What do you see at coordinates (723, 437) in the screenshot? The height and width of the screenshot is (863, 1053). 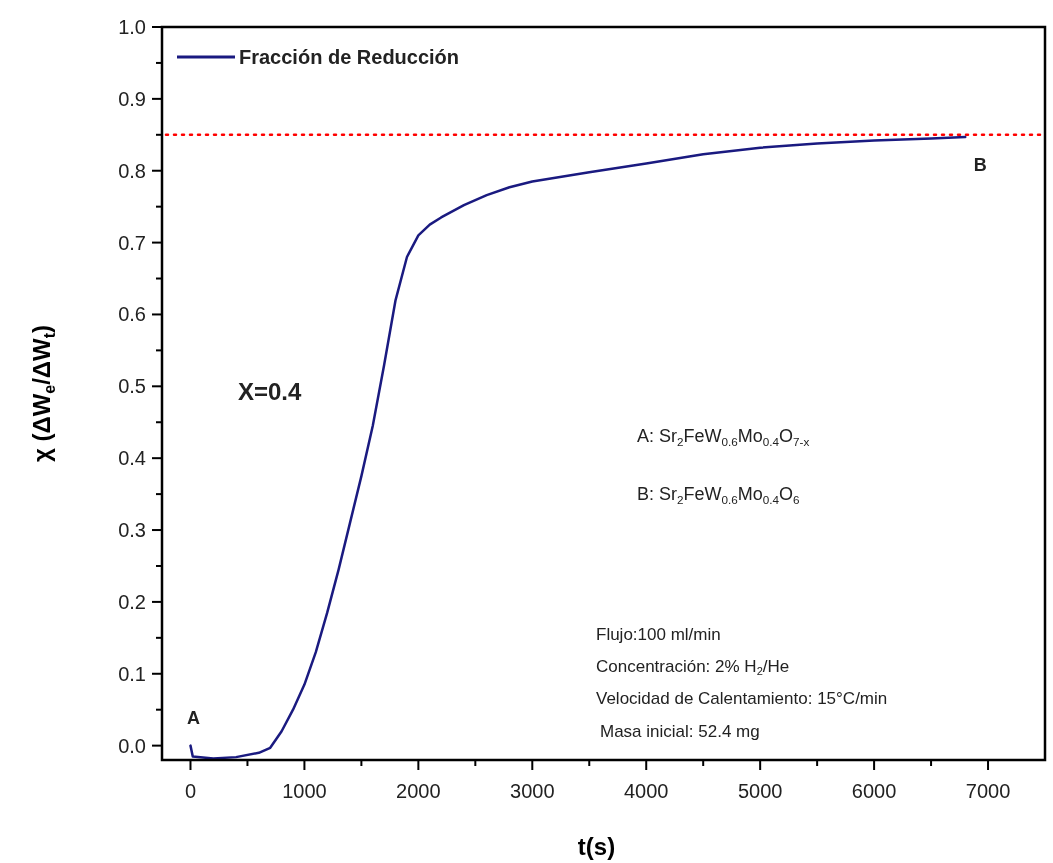 I see `annotation: A: Sr$_{2}$FeW$_{0.6}$Mo$_{0.4}$O$_{7-x}$` at bounding box center [723, 437].